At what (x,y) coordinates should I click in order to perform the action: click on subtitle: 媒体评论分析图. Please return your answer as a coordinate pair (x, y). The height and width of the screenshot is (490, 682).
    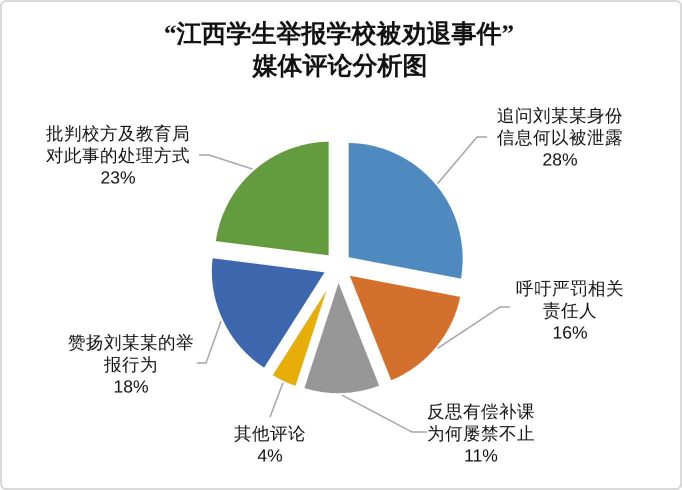
    Looking at the image, I should click on (340, 66).